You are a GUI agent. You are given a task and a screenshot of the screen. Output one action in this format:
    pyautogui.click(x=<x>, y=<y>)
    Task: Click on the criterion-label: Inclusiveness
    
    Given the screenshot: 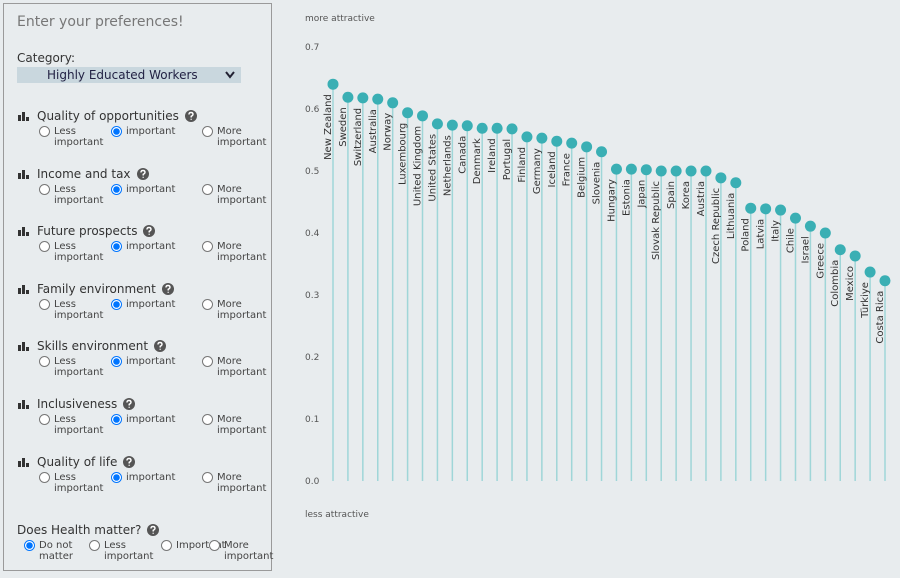 What is the action you would take?
    pyautogui.click(x=77, y=404)
    